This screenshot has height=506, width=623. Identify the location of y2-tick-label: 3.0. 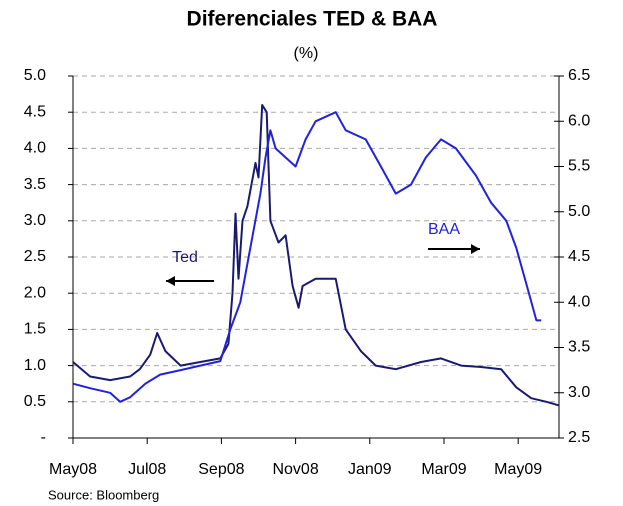
(579, 392).